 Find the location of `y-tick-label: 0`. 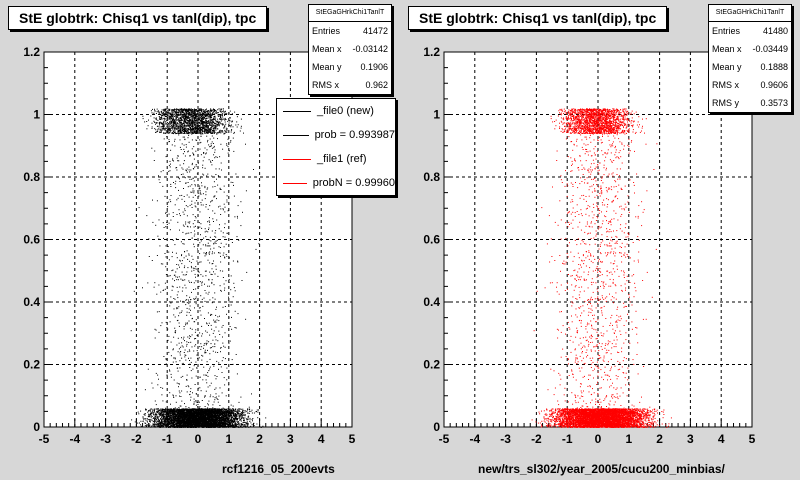

y-tick-label: 0 is located at coordinates (36, 427).